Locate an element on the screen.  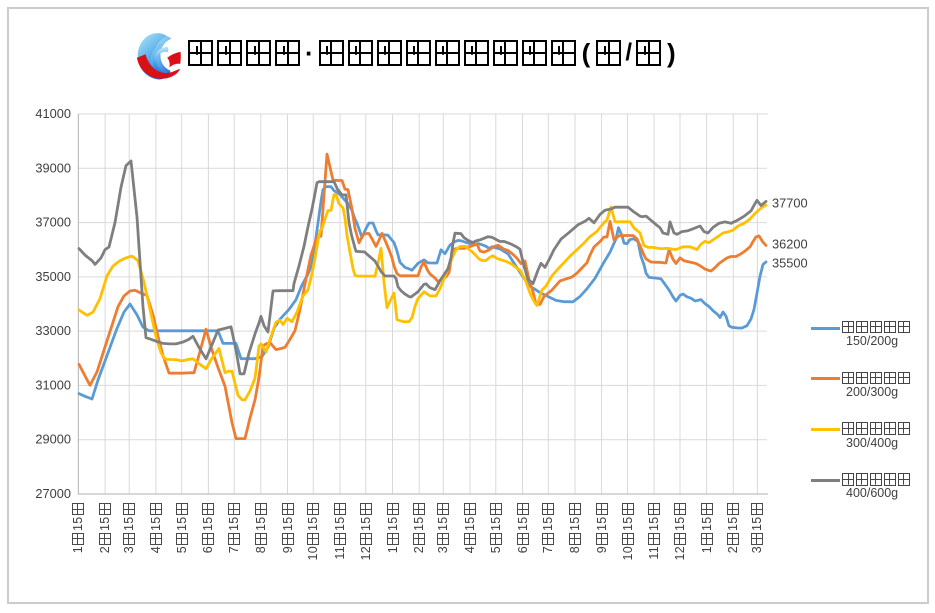
svg-text: 41000 is located at coordinates (53, 113).